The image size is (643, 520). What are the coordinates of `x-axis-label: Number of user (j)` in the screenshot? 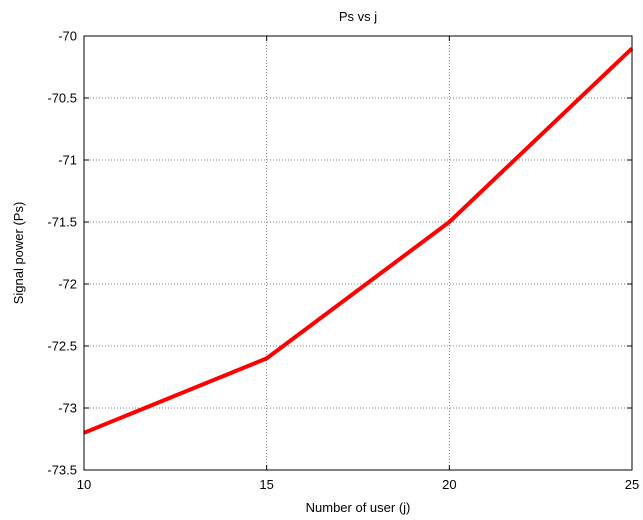 It's located at (358, 507).